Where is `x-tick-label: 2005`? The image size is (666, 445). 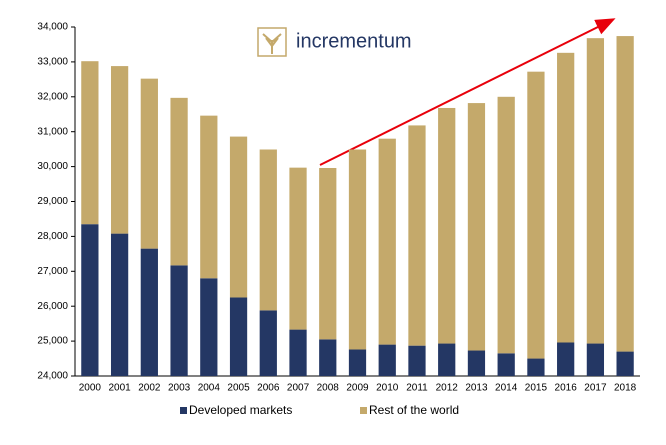
x-tick-label: 2005 is located at coordinates (238, 388).